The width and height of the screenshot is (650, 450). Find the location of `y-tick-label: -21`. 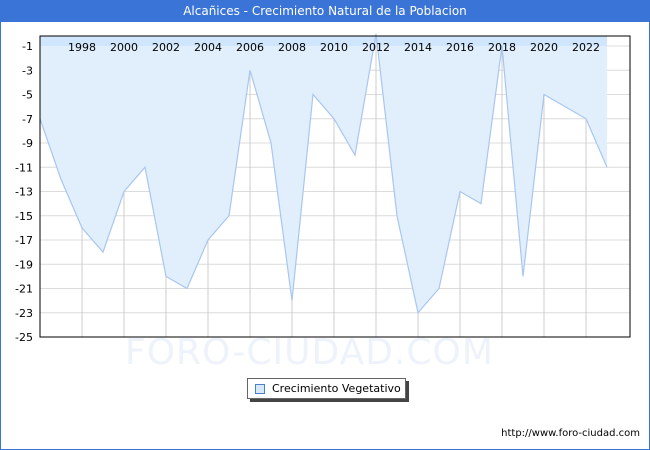

y-tick-label: -21 is located at coordinates (24, 289).